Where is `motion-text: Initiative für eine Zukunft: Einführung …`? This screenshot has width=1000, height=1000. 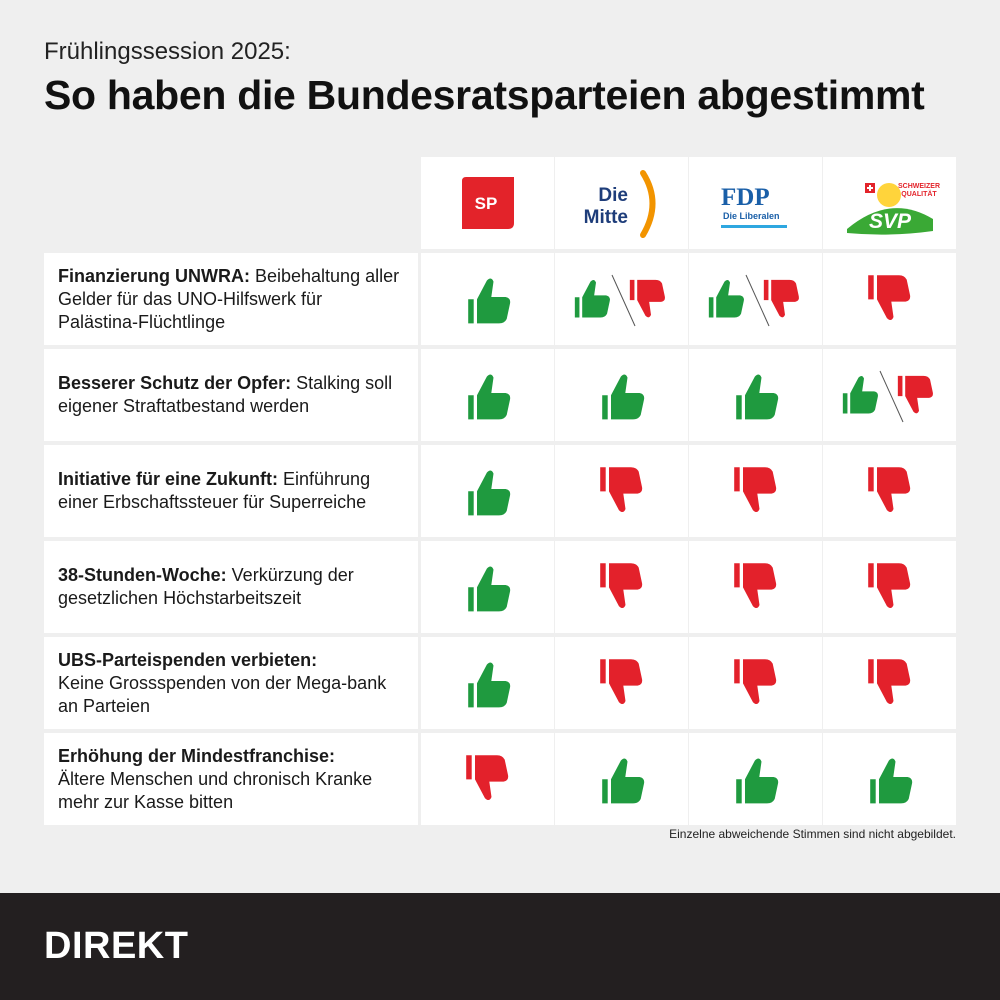
motion-text: Initiative für eine Zukunft: Einführung … is located at coordinates (231, 491).